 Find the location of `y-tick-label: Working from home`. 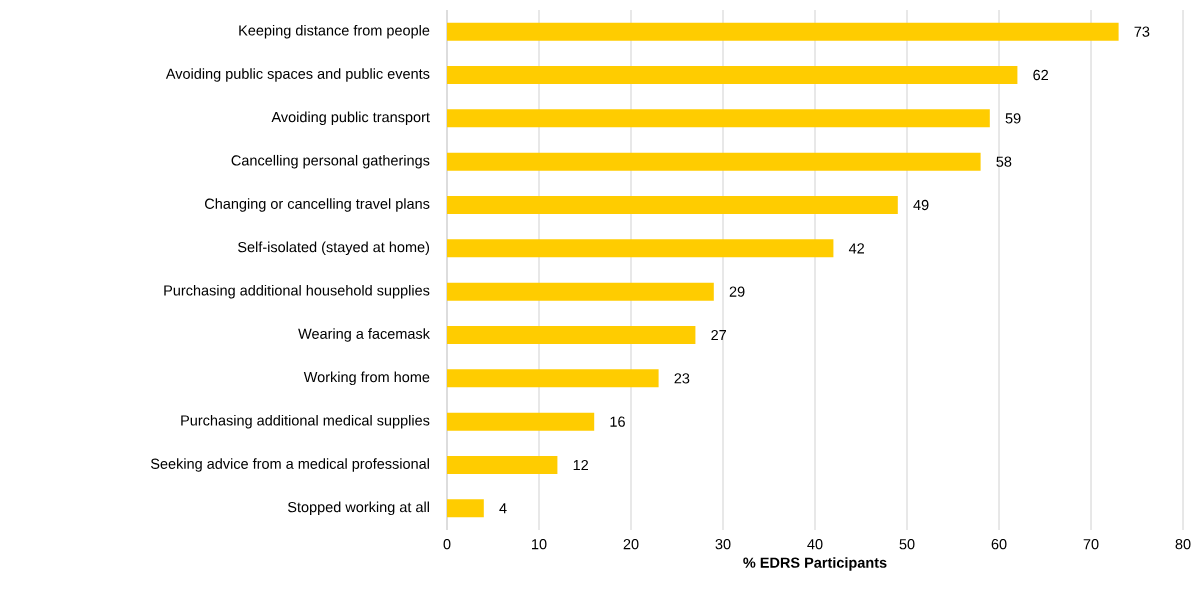

y-tick-label: Working from home is located at coordinates (366, 378).